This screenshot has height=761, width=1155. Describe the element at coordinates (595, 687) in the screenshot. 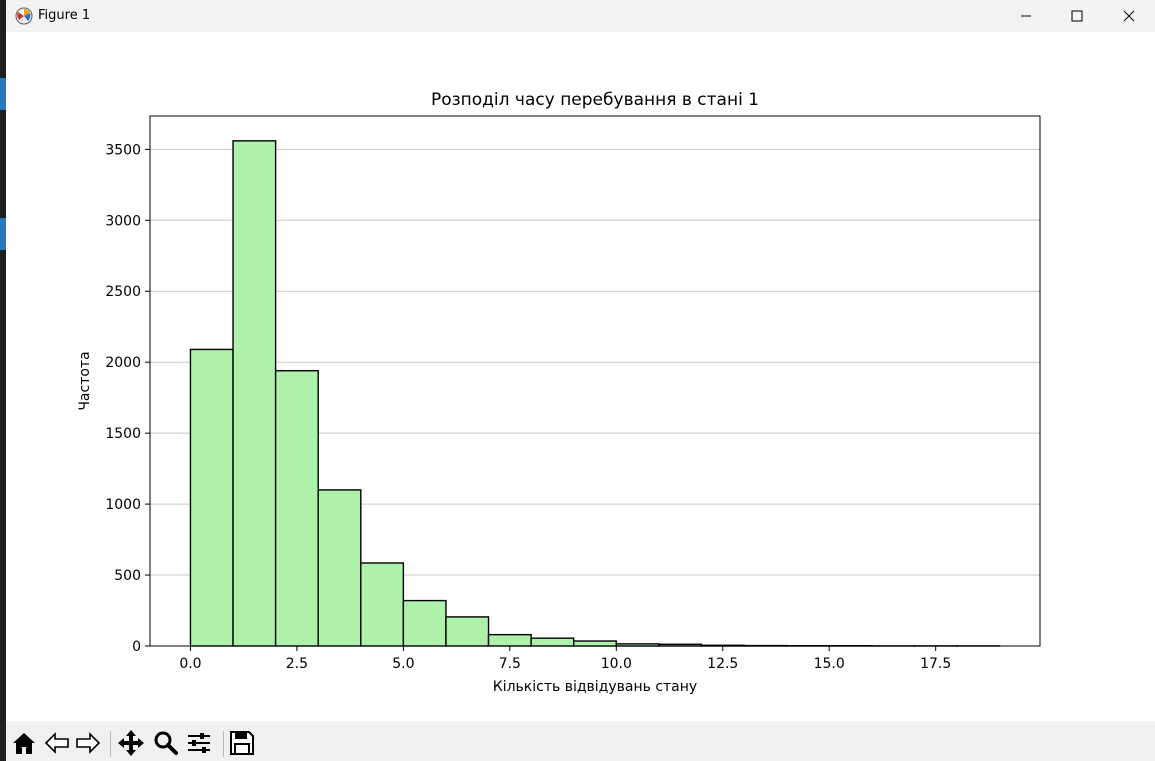

I see `x-axis-label: Кількість відвідувань стану` at that location.